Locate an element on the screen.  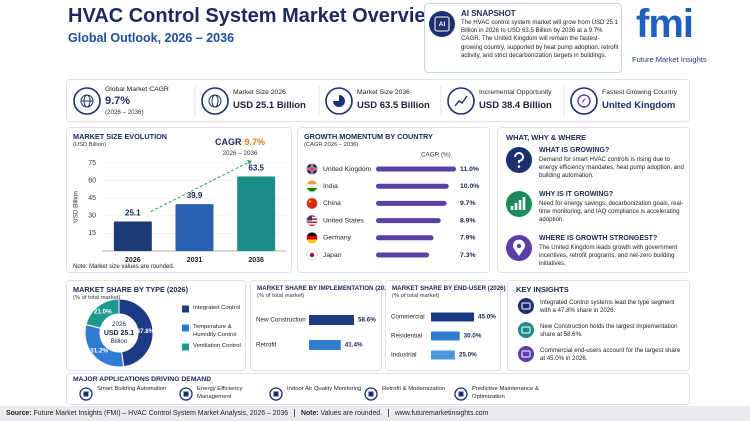
value-label: 8.9% is located at coordinates (468, 220).